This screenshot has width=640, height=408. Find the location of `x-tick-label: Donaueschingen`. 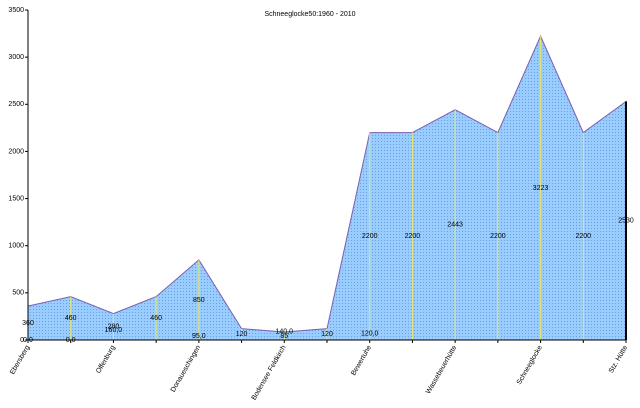

x-tick-label: Donaueschingen is located at coordinates (186, 368).